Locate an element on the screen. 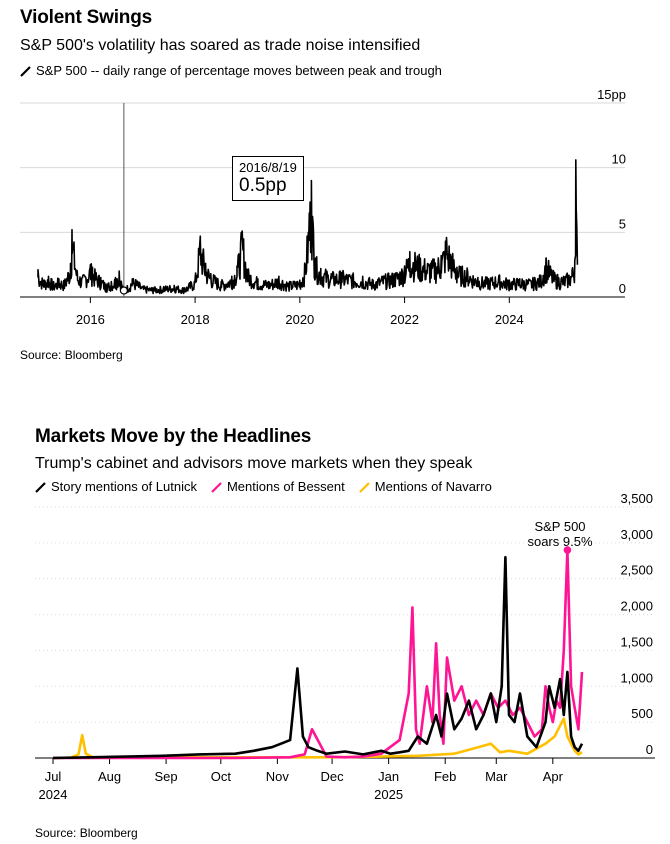 This screenshot has width=670, height=844. soar-annotation-line2: soars 9.5% is located at coordinates (560, 541).